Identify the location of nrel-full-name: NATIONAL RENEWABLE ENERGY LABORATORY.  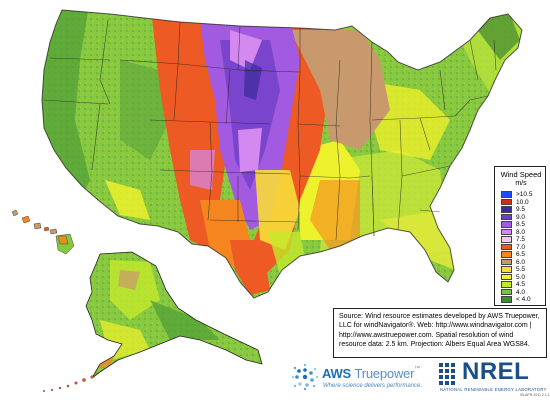
(493, 389).